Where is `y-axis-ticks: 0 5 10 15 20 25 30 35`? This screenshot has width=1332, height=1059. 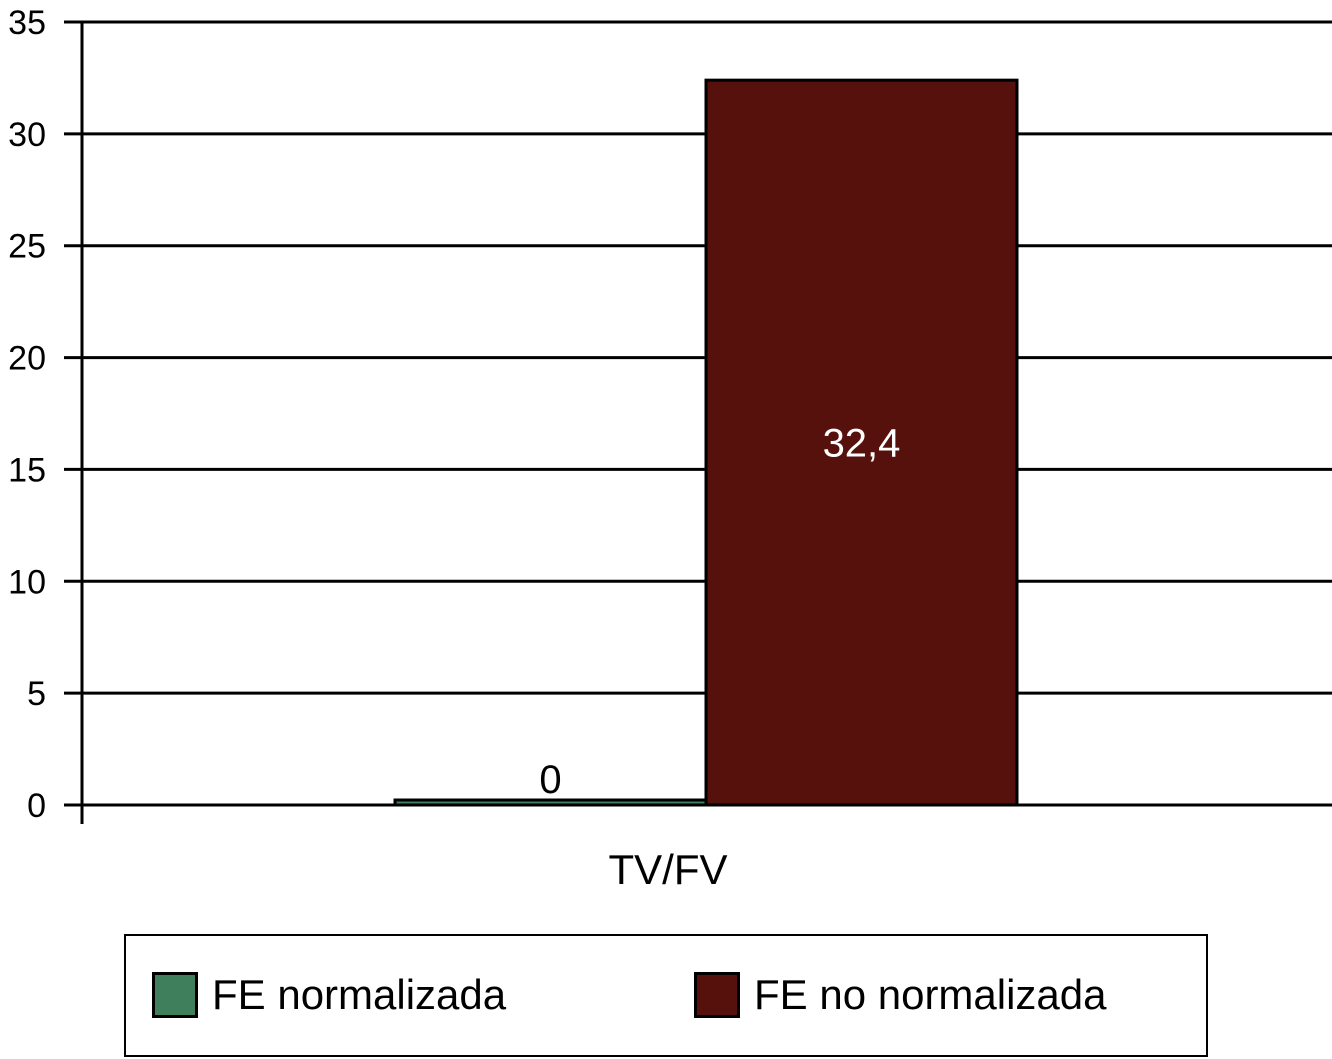 y-axis-ticks: 0 5 10 15 20 25 30 35 is located at coordinates (27, 414).